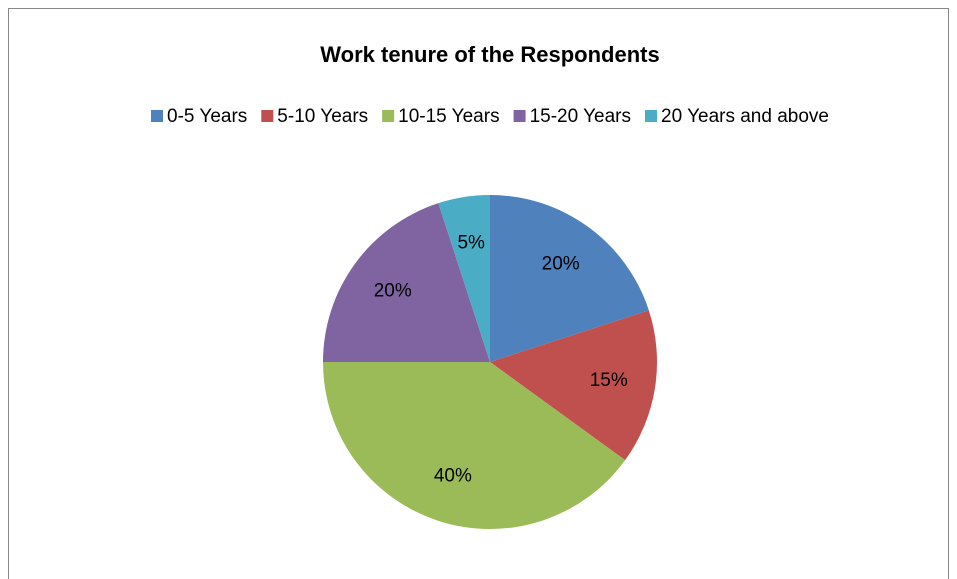 This screenshot has width=957, height=579. I want to click on legend-label: 5-10 Years, so click(322, 116).